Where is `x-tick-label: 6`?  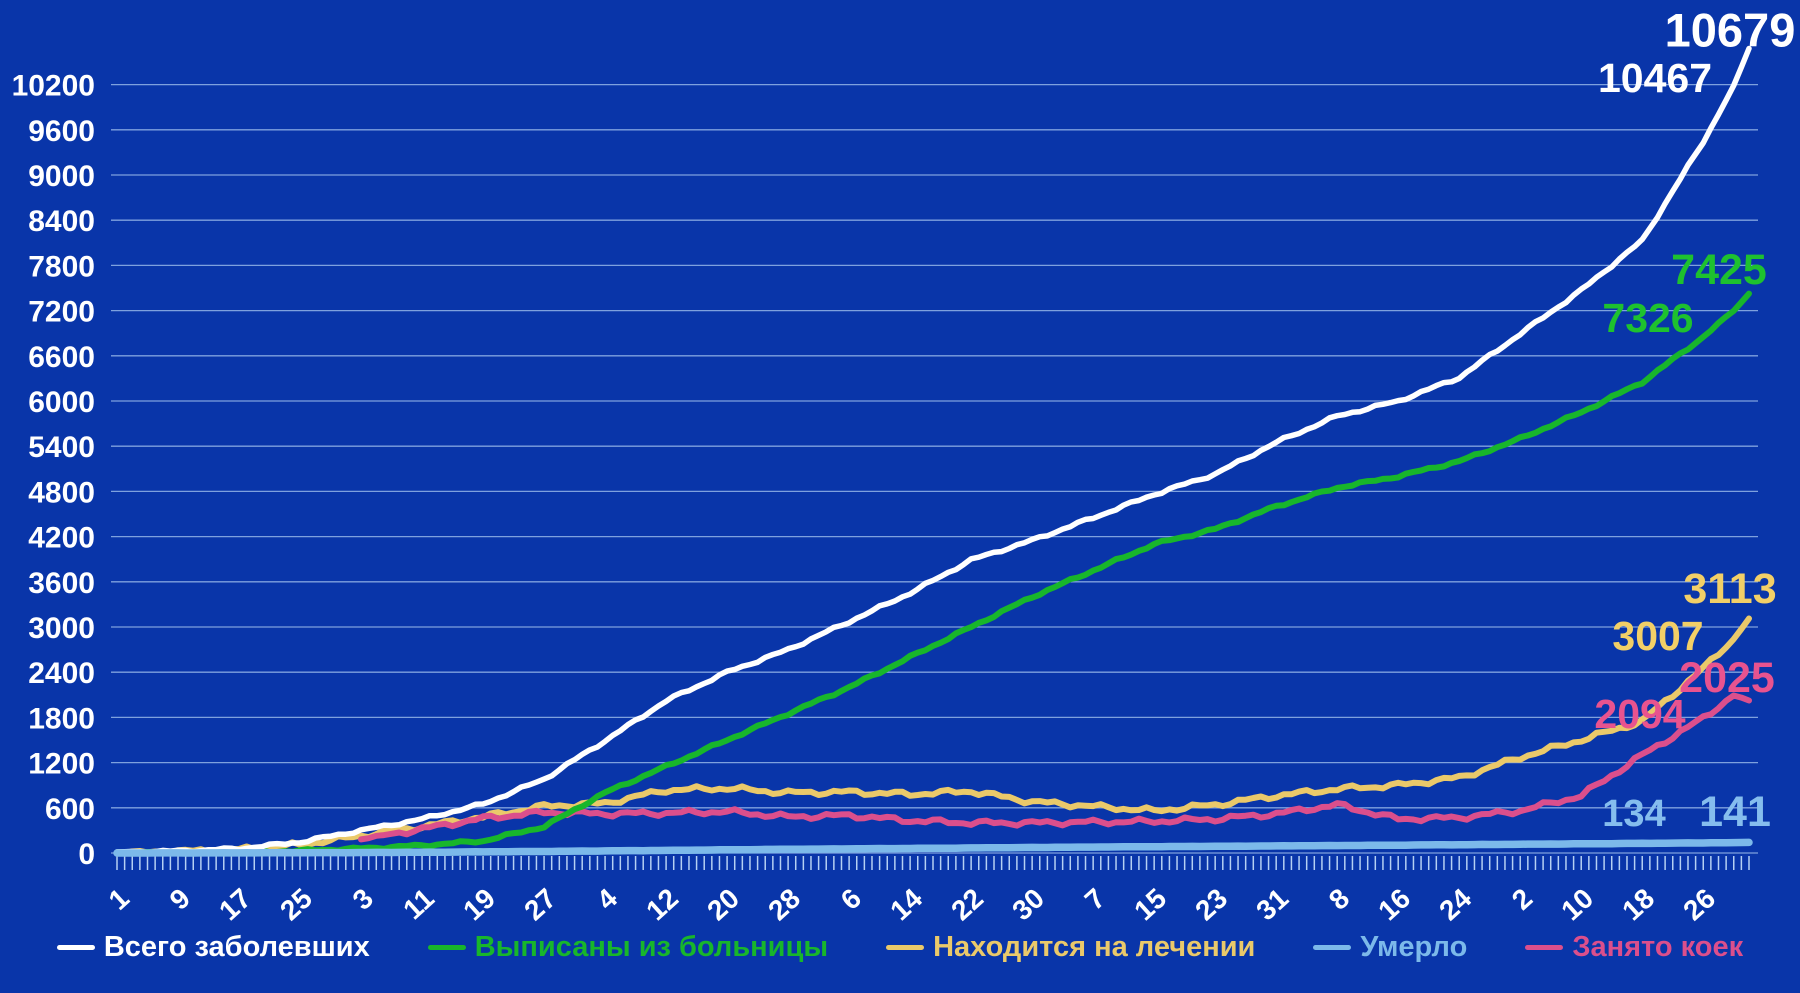
x-tick-label: 6 is located at coordinates (851, 898).